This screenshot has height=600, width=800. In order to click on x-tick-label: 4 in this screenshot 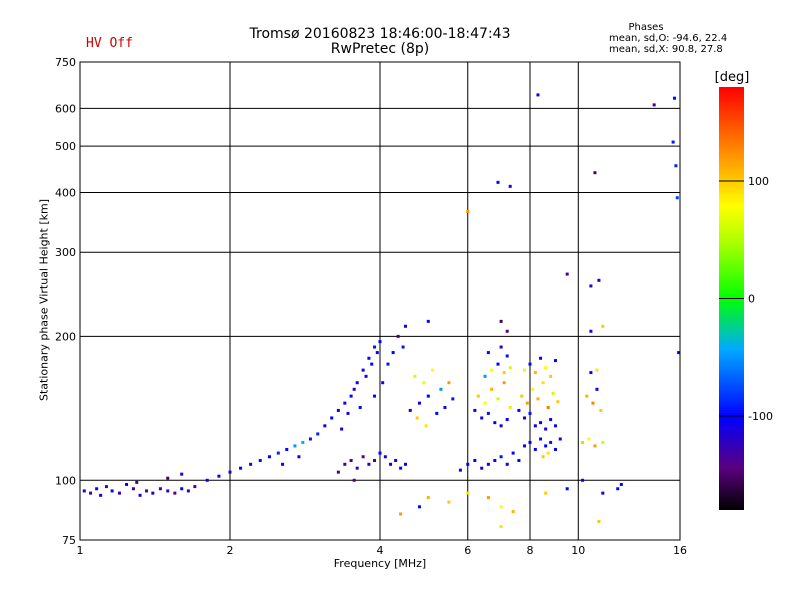, I will do `click(380, 550)`.